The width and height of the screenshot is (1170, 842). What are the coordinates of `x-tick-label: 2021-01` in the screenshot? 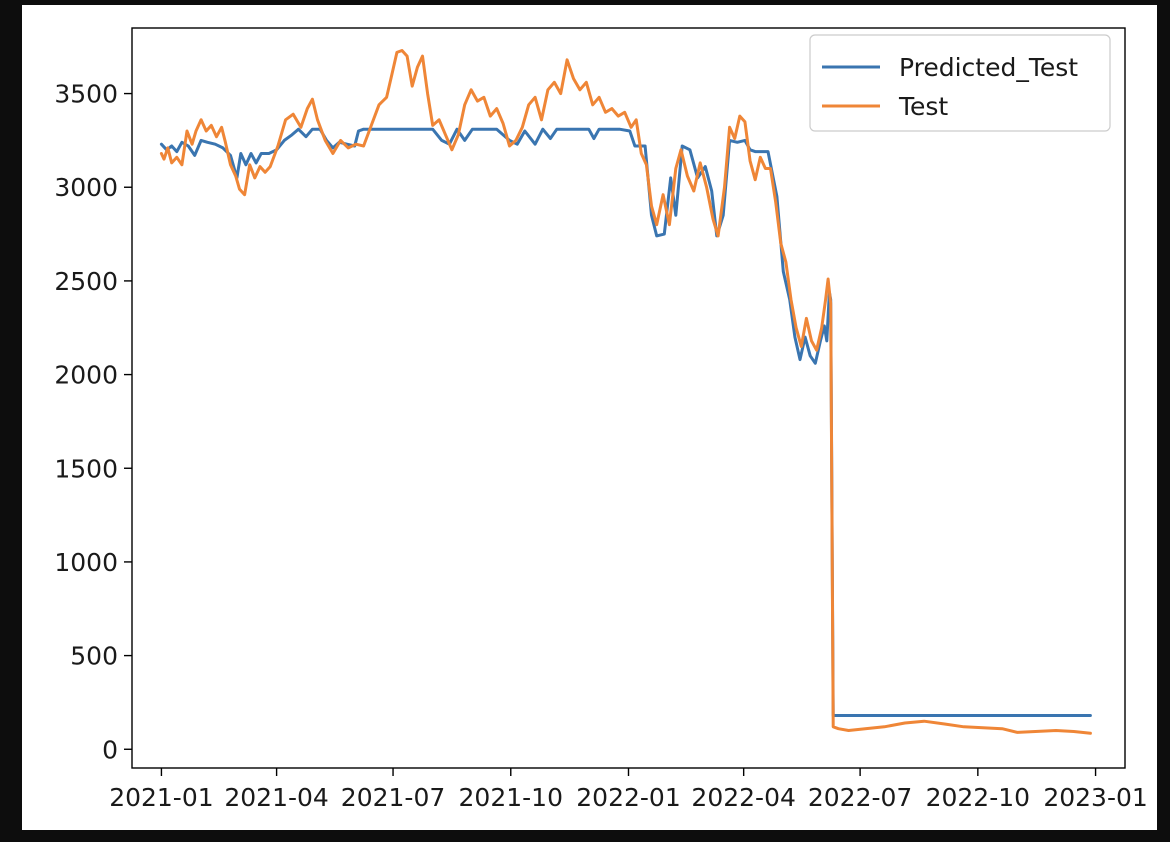 It's located at (161, 797).